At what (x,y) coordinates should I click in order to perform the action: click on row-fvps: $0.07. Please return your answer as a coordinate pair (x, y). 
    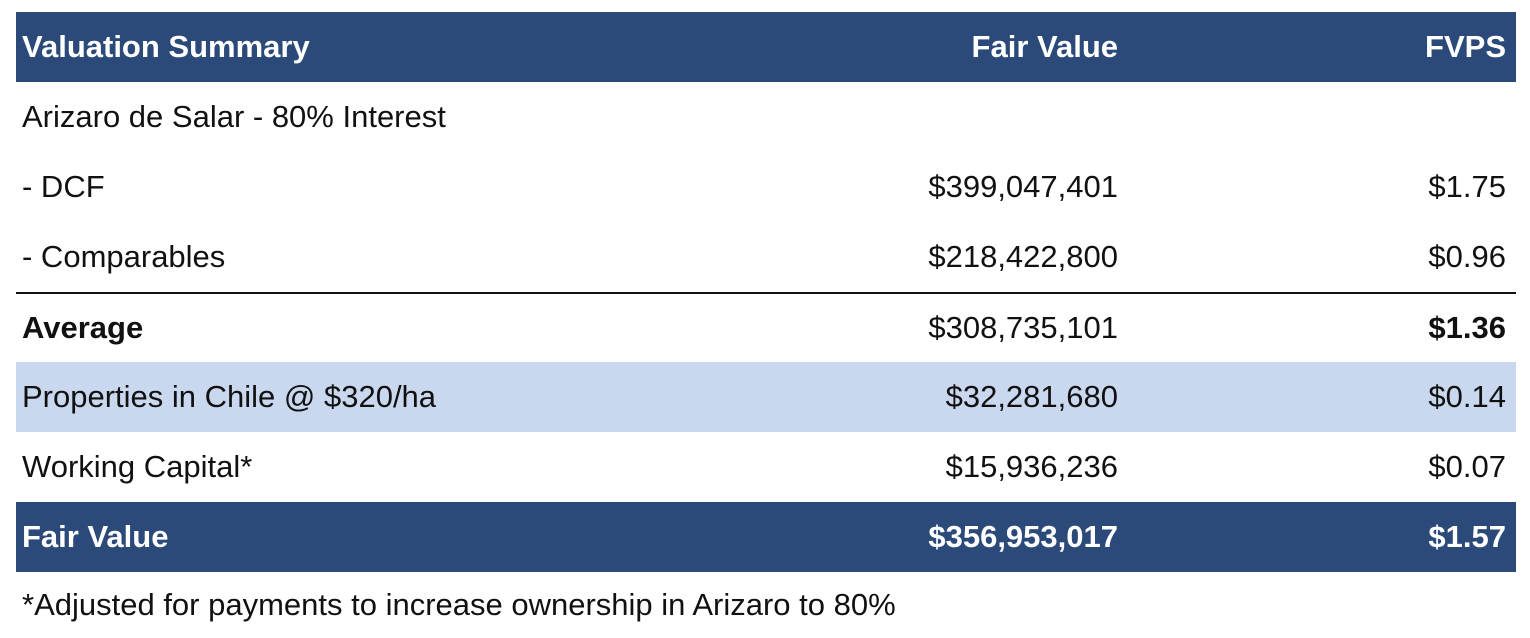
    Looking at the image, I should click on (1467, 466).